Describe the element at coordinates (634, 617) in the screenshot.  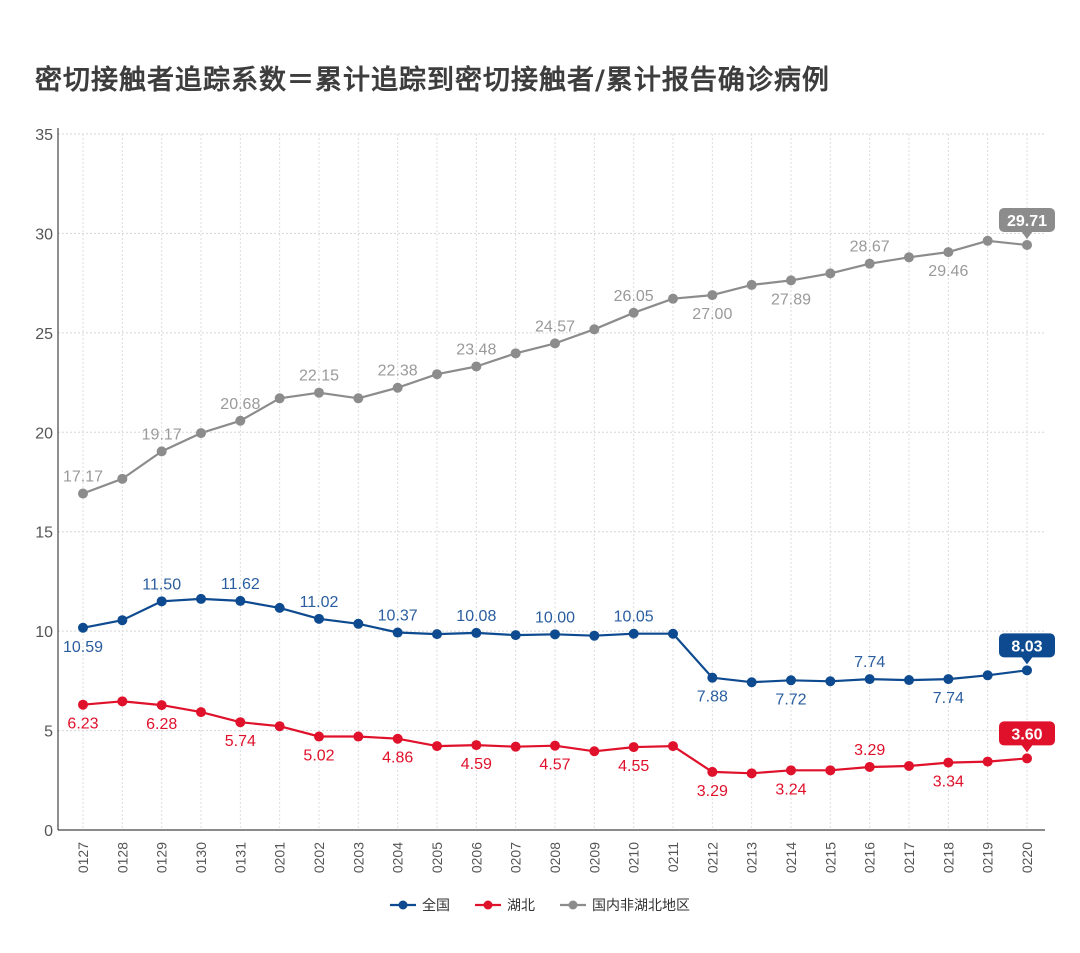
I see `data-label: 10.05` at that location.